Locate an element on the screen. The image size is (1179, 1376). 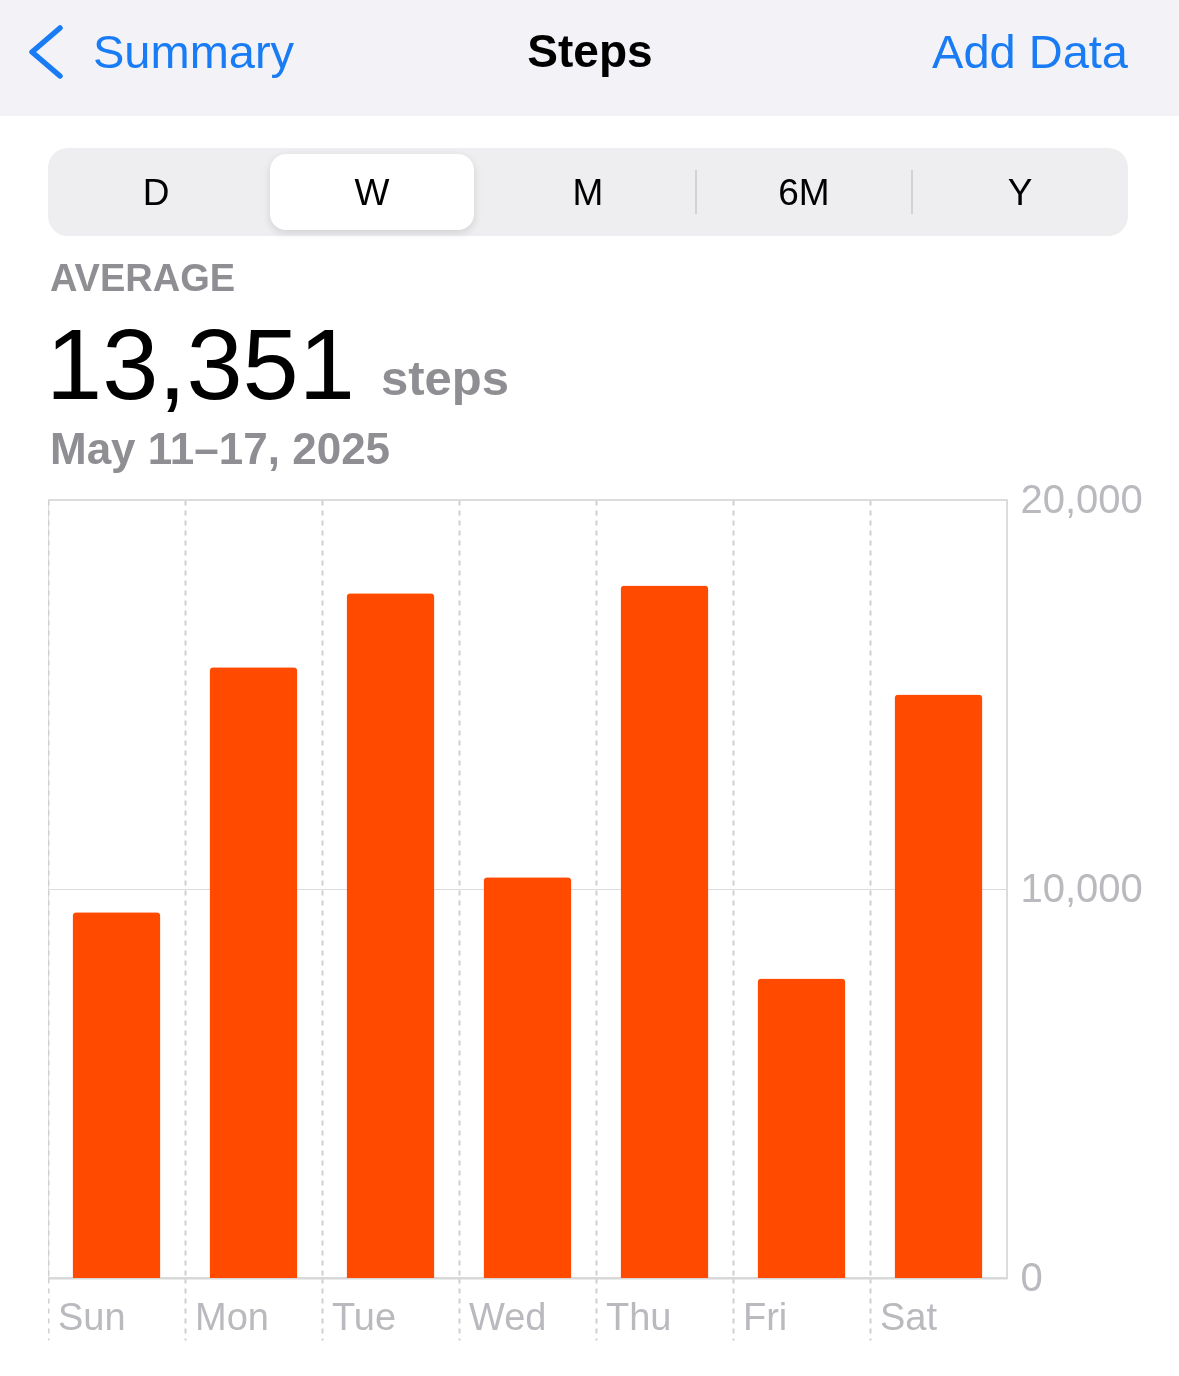
y-tick-label: 20,000 is located at coordinates (1081, 498).